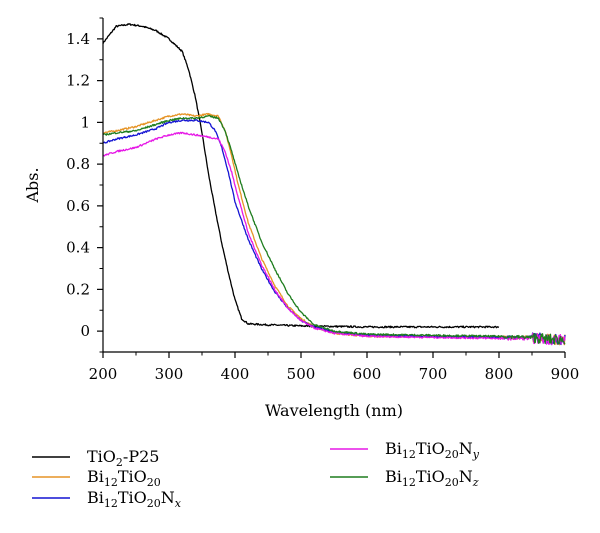 The height and width of the screenshot is (533, 600). I want to click on legend-item: Bi12TiO20Nx, so click(107, 499).